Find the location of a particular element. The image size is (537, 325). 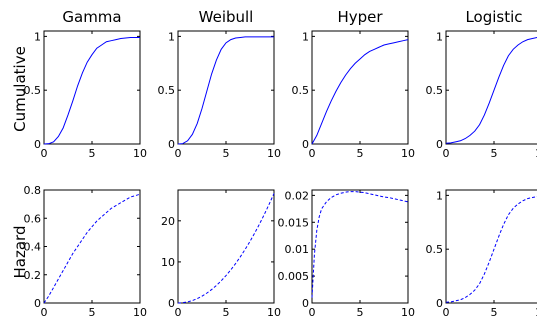

subplot-8: 0 5 10 0 0.5 1 is located at coordinates (481, 254).